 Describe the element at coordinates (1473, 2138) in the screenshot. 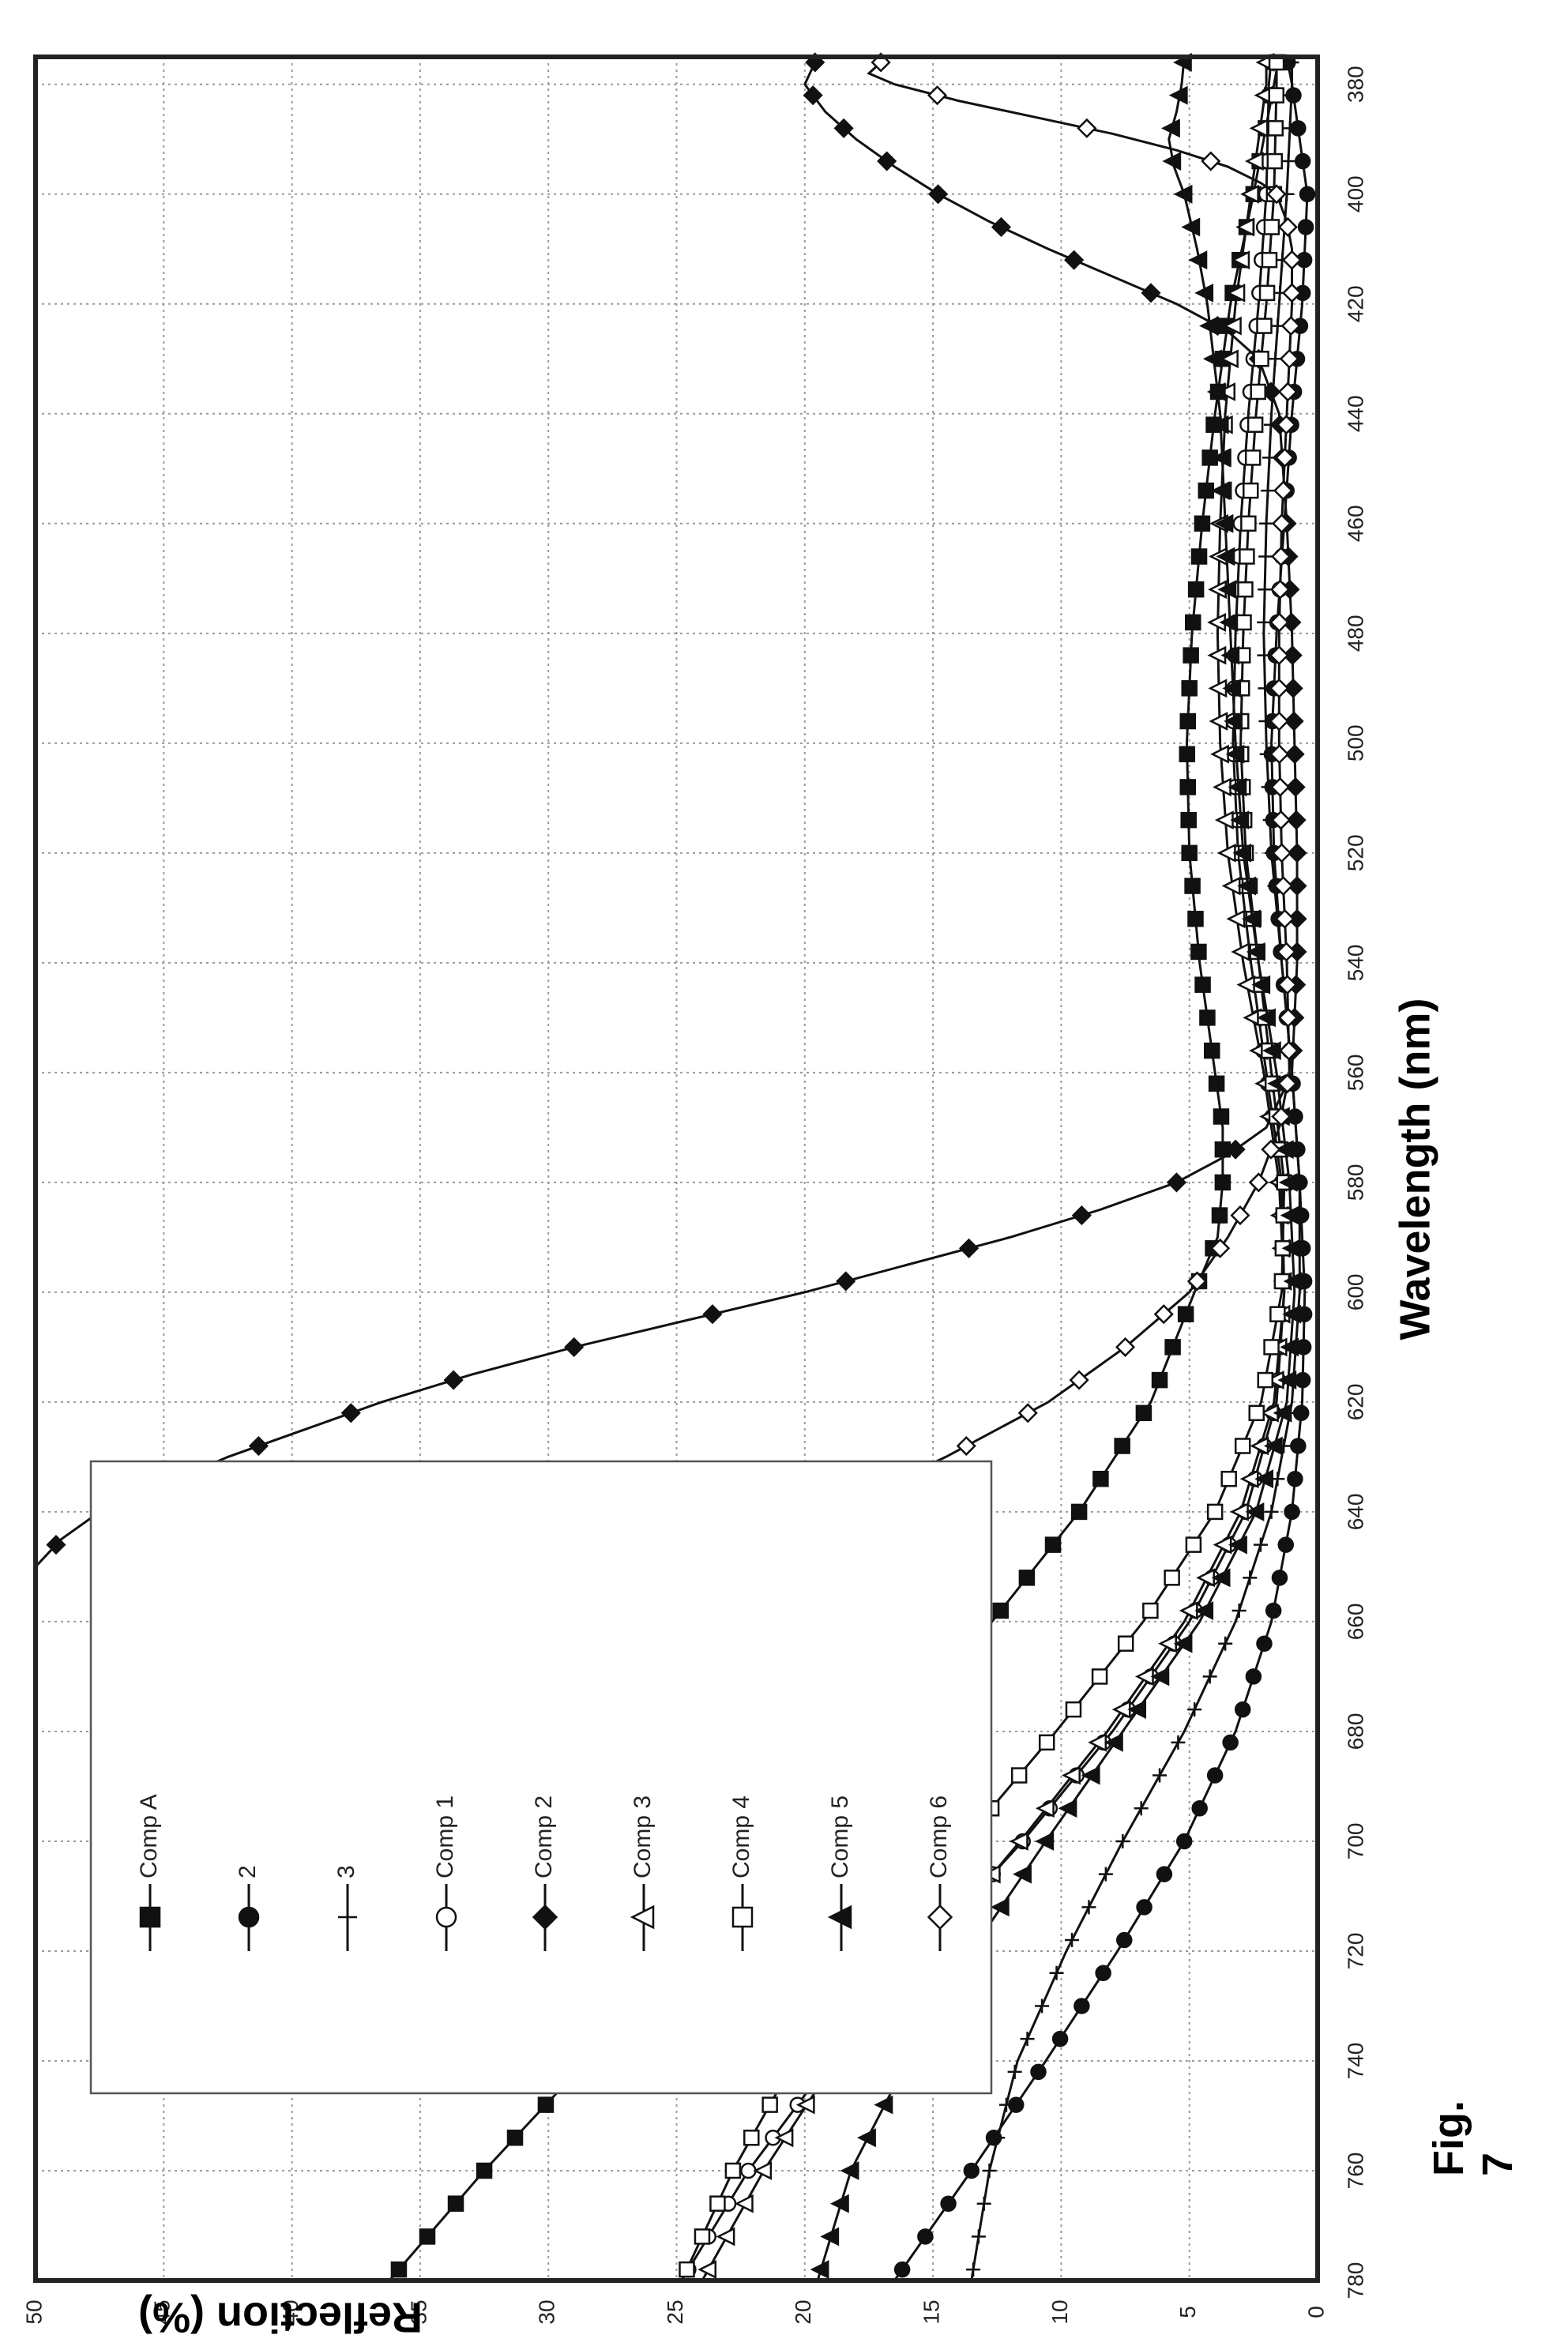

I see `figure-caption: Fig. 7` at that location.